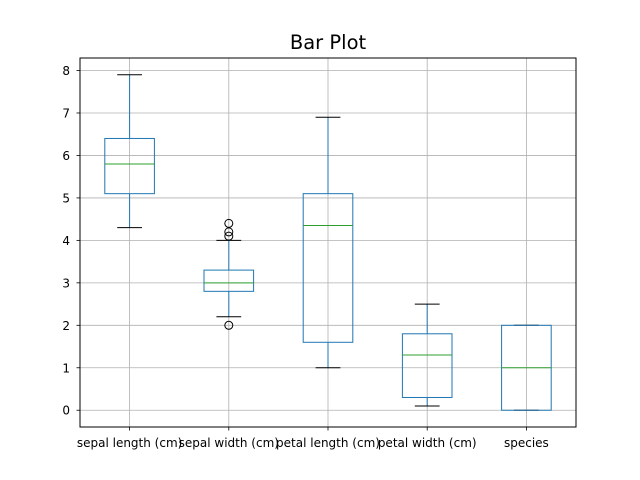  What do you see at coordinates (66, 368) in the screenshot?
I see `y-tick-label: 1` at bounding box center [66, 368].